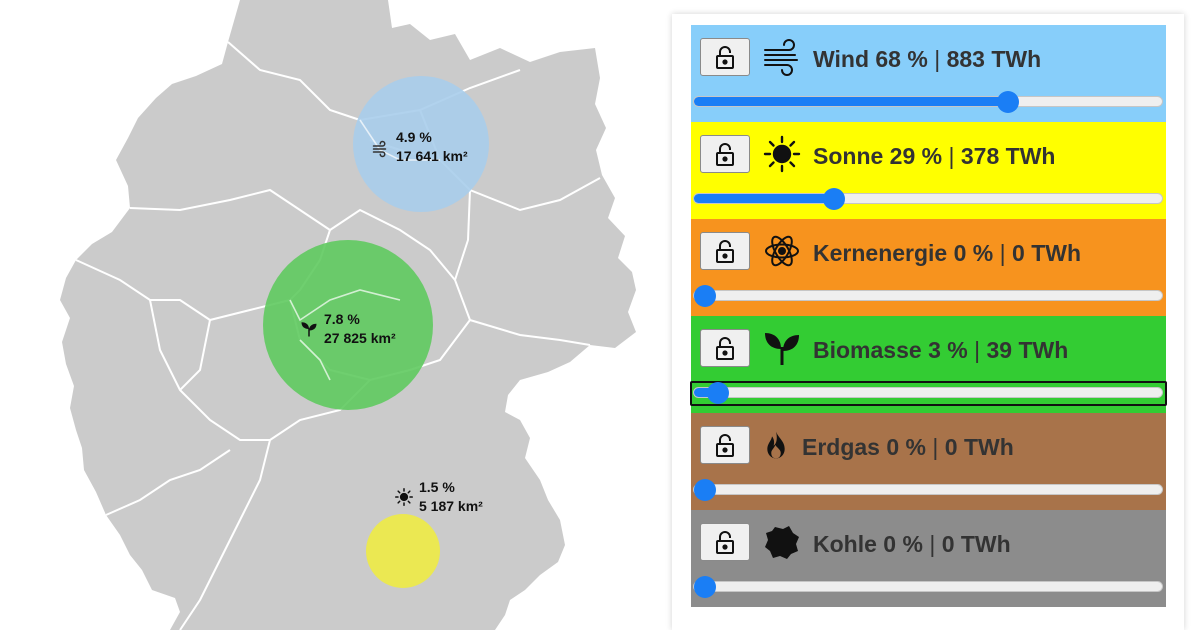 The height and width of the screenshot is (630, 1200). What do you see at coordinates (414, 137) in the screenshot?
I see `wind-circle-percent: 4.9 %` at bounding box center [414, 137].